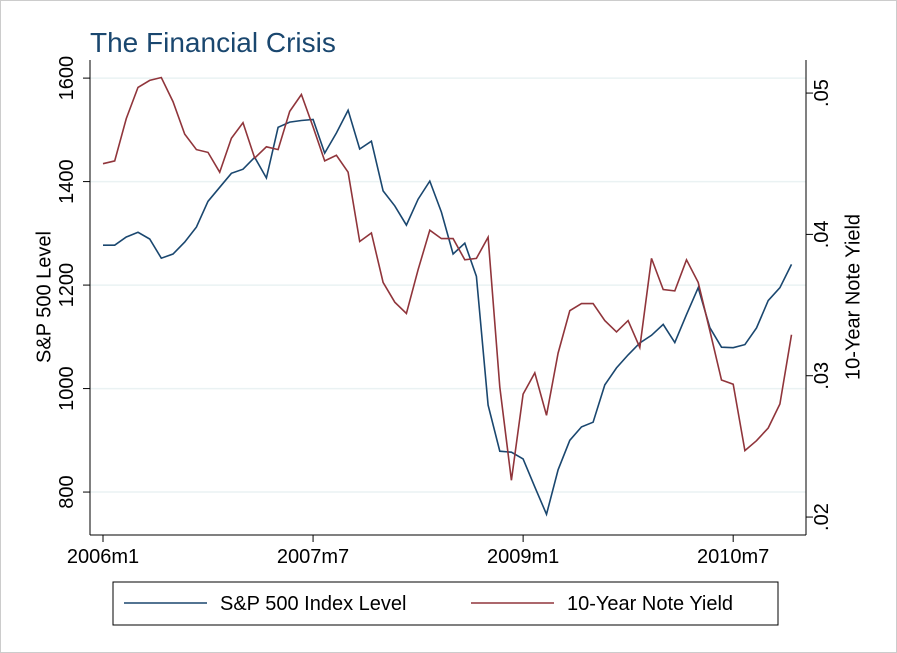 Image resolution: width=897 pixels, height=653 pixels. Describe the element at coordinates (313, 557) in the screenshot. I see `x-tick-label: 2007m7` at that location.